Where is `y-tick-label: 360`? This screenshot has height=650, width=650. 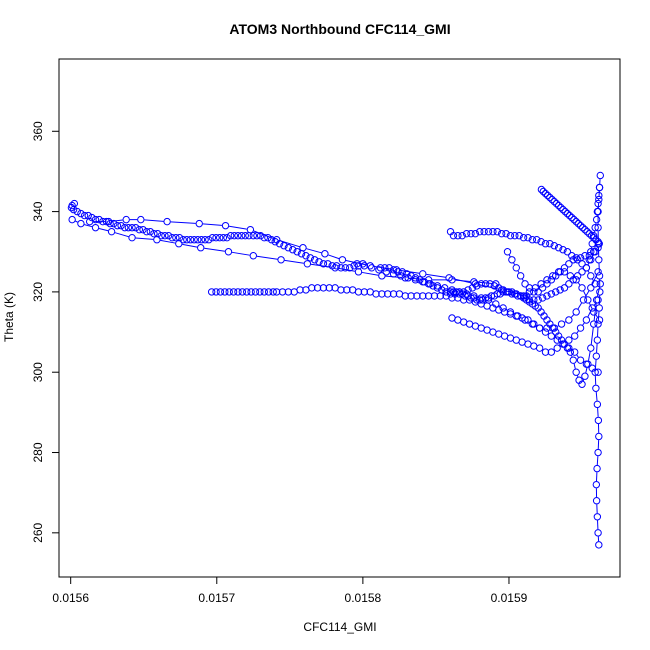 y-tick-label: 360 is located at coordinates (38, 131).